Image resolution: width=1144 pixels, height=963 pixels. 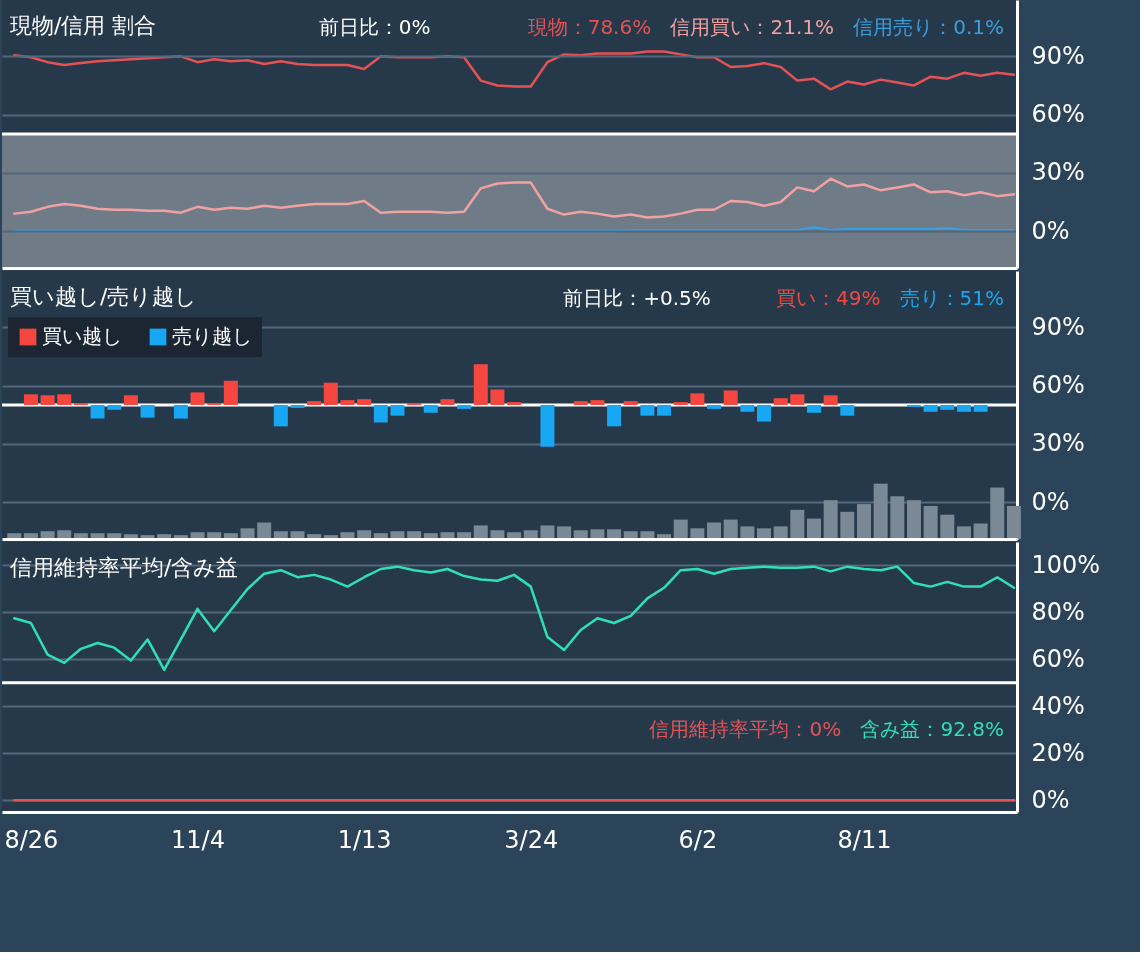 What do you see at coordinates (864, 839) in the screenshot?
I see `x-tick-label: 8/11` at bounding box center [864, 839].